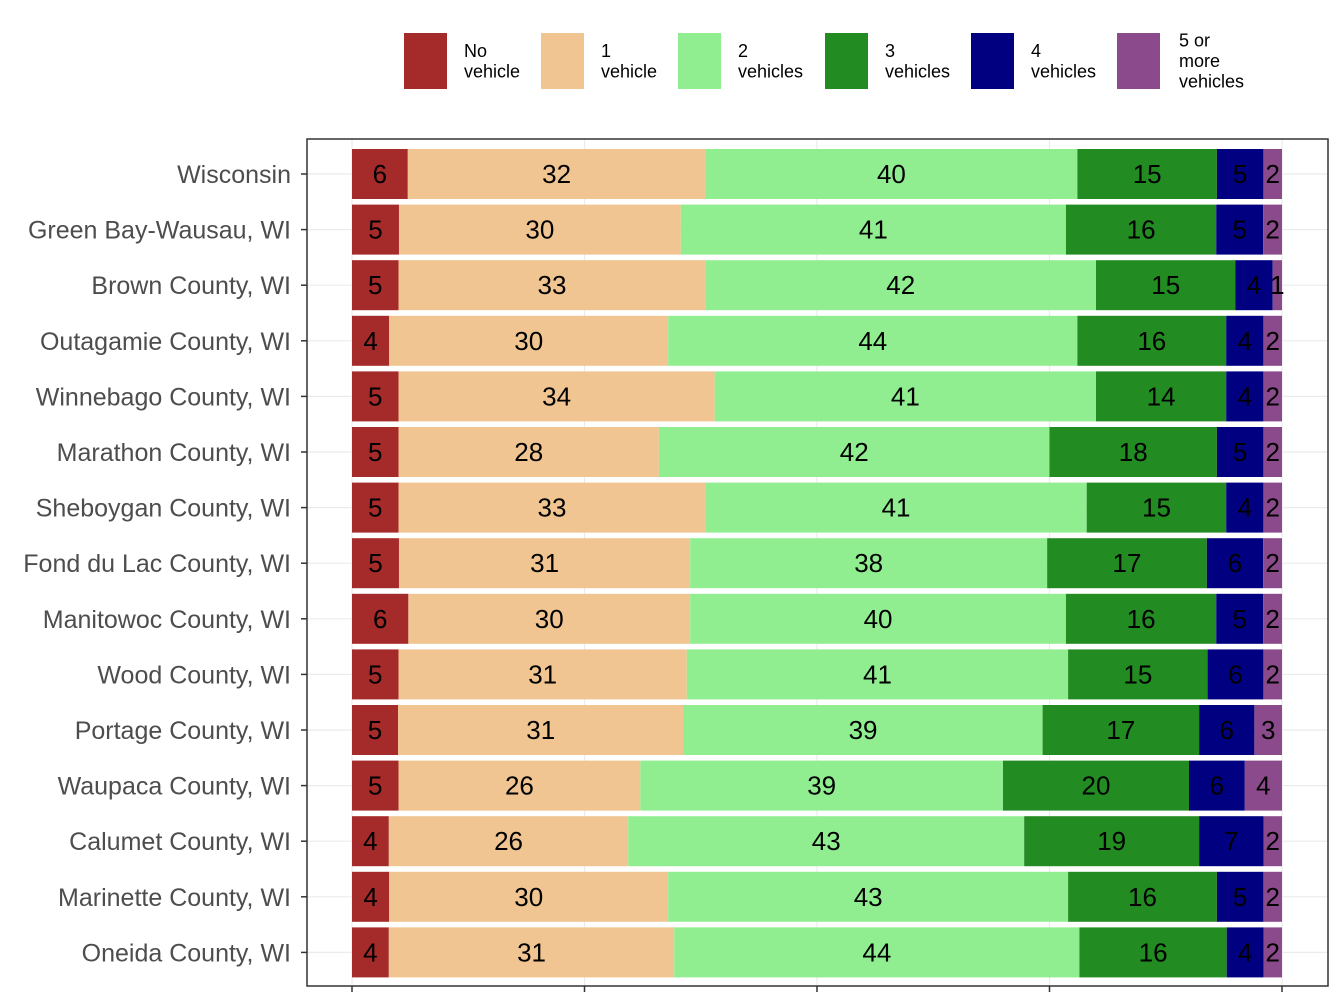 The image size is (1344, 1008). What do you see at coordinates (159, 231) in the screenshot?
I see `category-label: Green Bay-Wausau, WI` at bounding box center [159, 231].